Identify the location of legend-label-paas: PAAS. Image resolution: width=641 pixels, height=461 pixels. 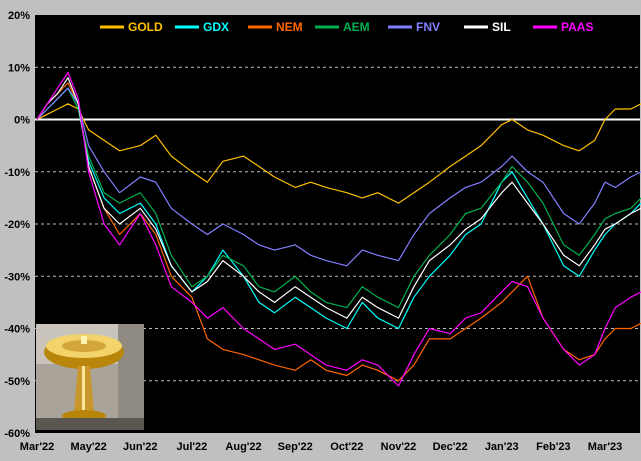
(577, 27).